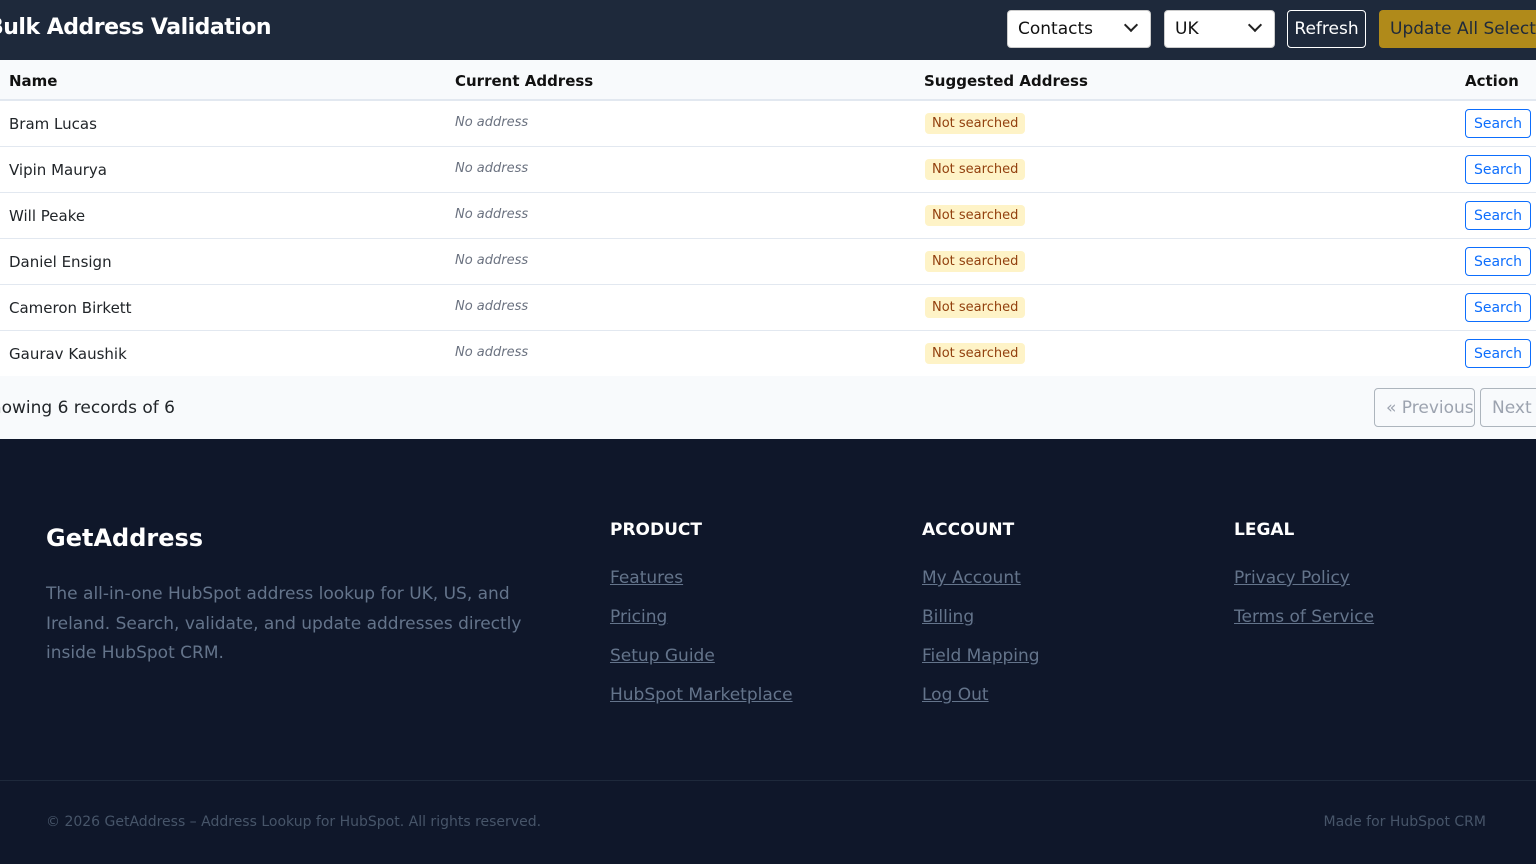  I want to click on record-count: Showing 6 records of 6, so click(87, 408).